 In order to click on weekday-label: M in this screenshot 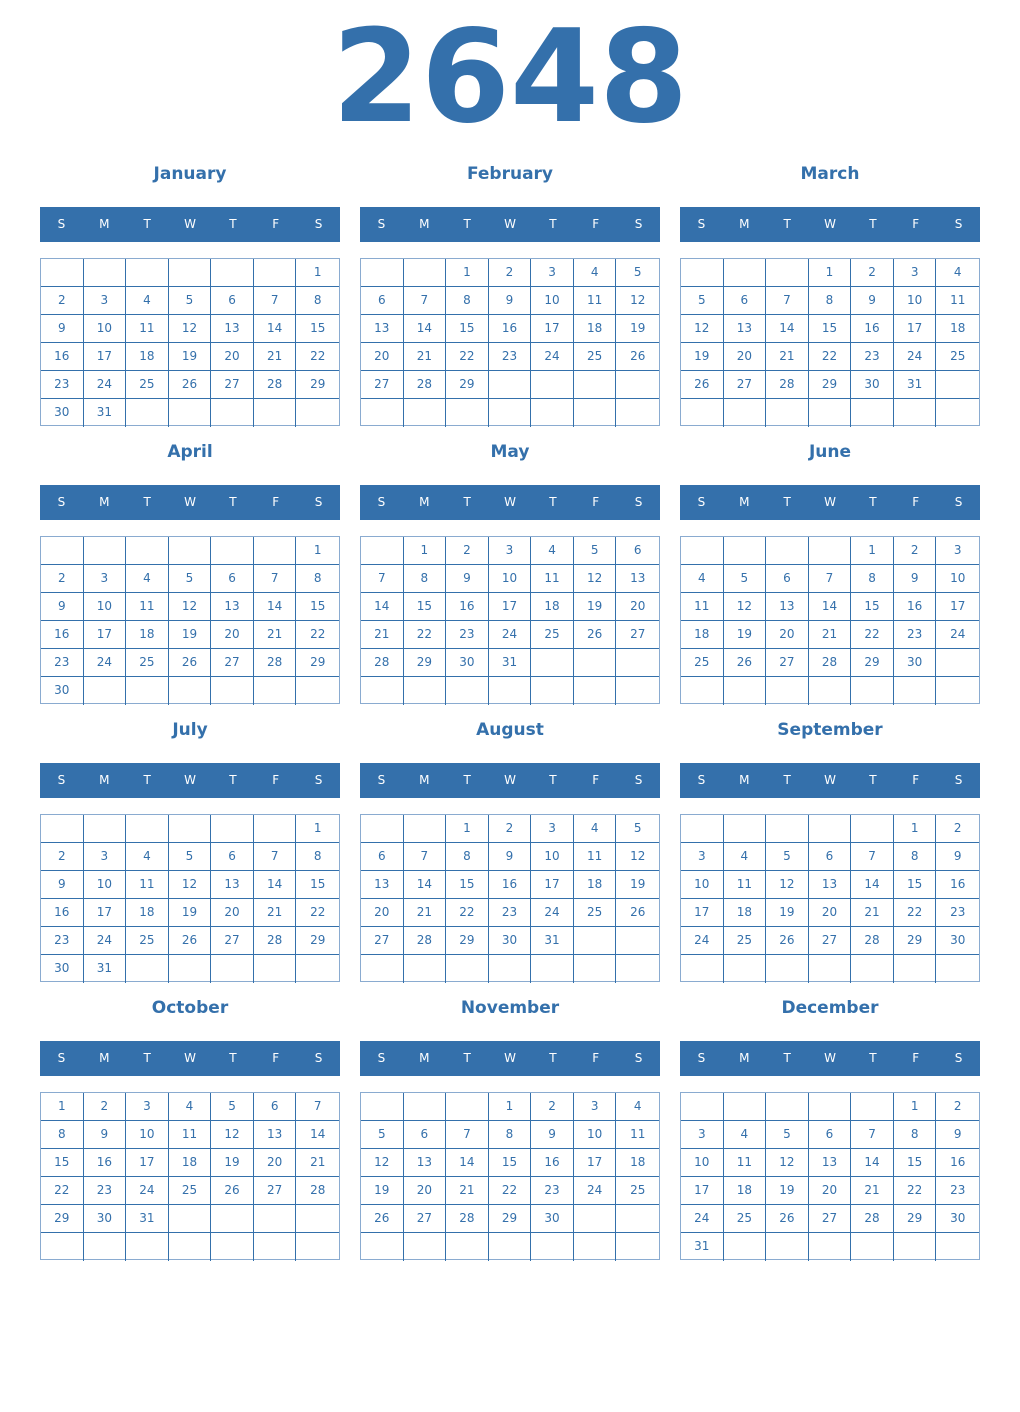, I will do `click(104, 224)`.